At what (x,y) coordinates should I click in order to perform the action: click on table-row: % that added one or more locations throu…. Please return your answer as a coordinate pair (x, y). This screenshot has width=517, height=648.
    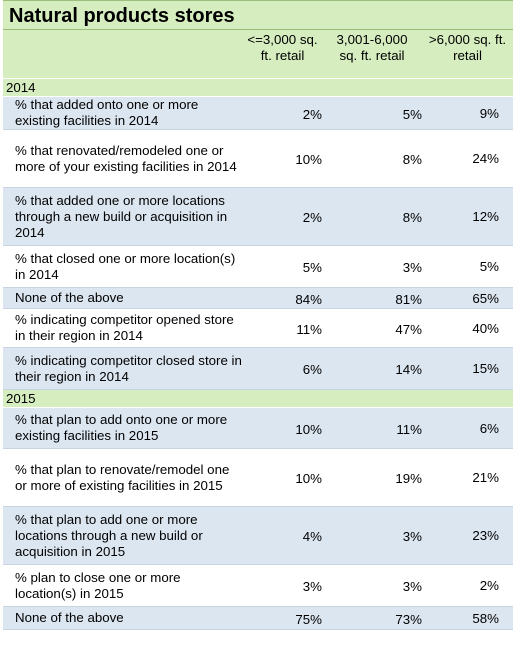
    Looking at the image, I should click on (258, 216).